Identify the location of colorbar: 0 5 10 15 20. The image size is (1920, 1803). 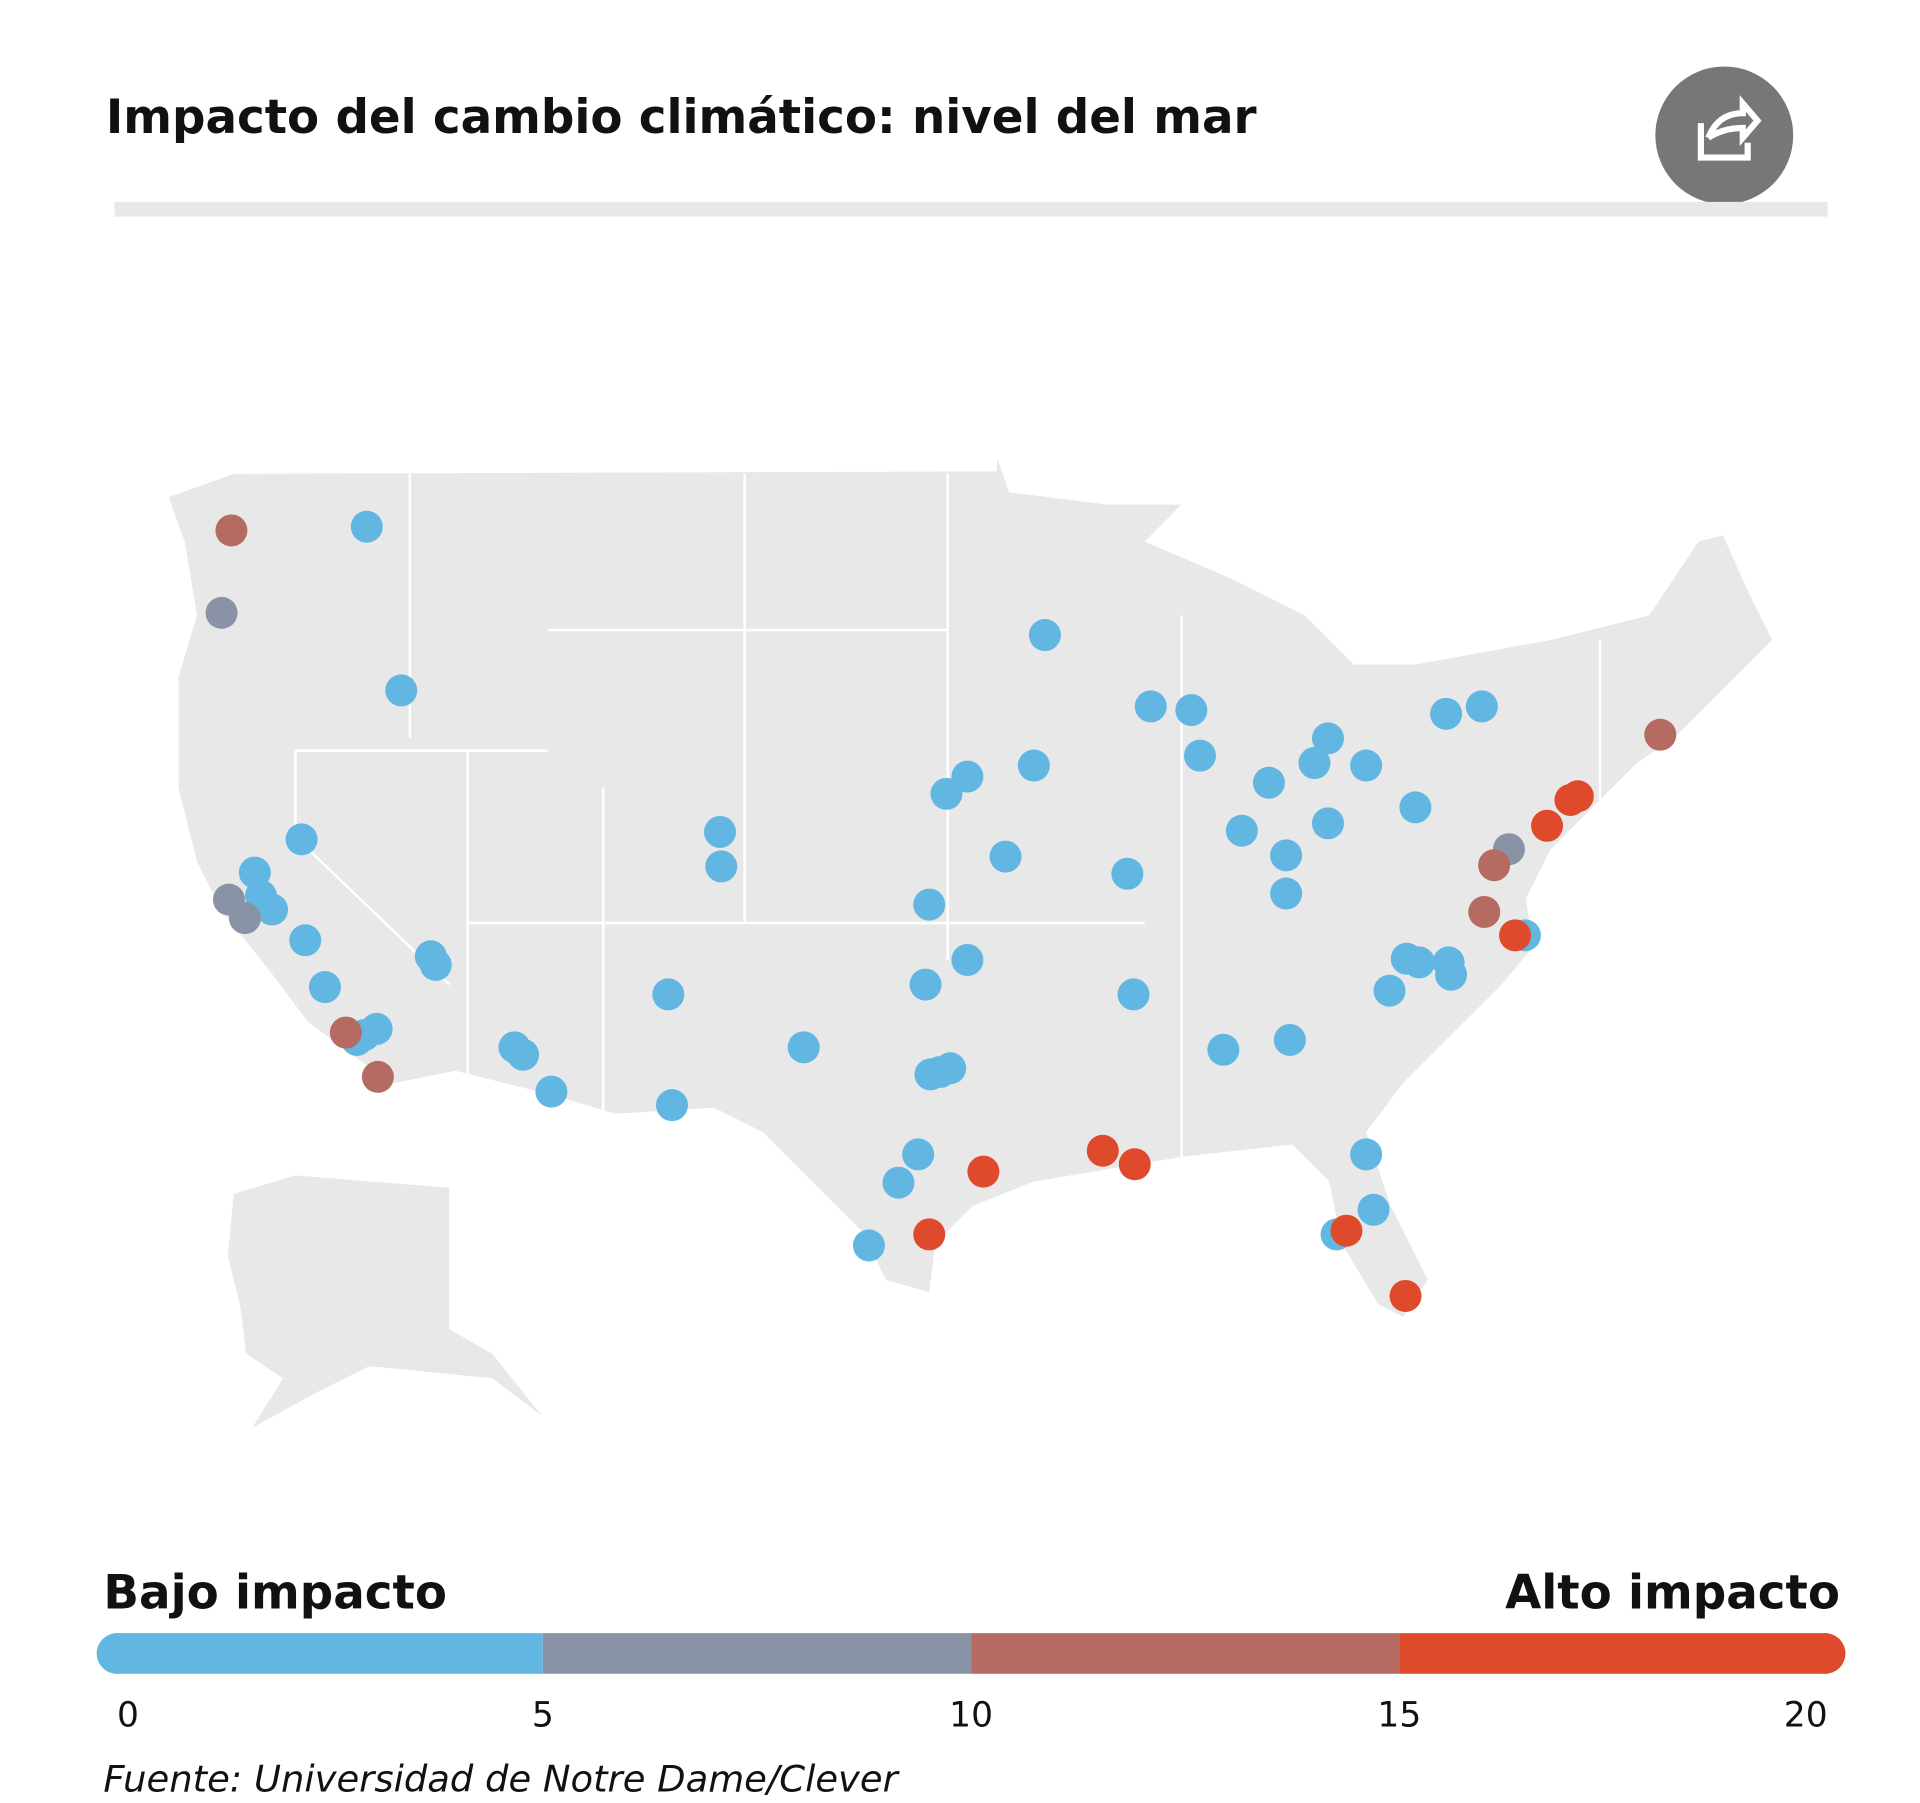
(971, 1684).